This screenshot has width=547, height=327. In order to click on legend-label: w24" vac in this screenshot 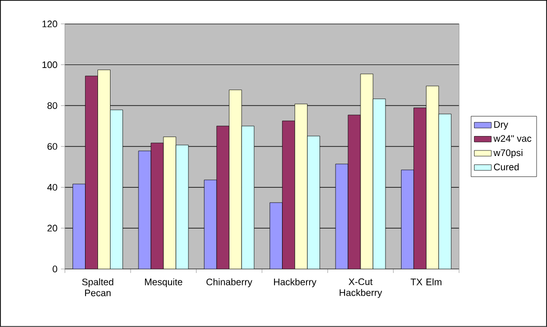, I will do `click(512, 138)`.